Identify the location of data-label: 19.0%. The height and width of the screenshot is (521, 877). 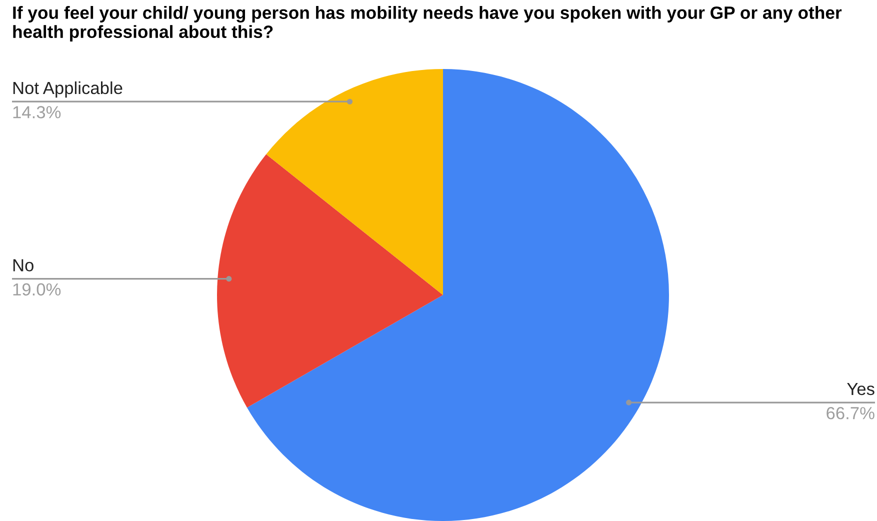
(37, 289).